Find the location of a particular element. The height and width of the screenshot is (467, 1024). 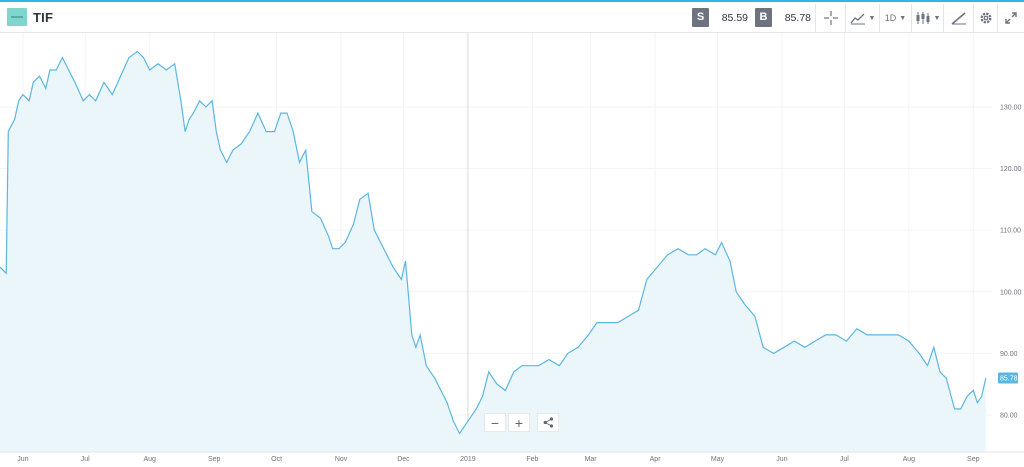

candlestick-icon is located at coordinates (923, 18).